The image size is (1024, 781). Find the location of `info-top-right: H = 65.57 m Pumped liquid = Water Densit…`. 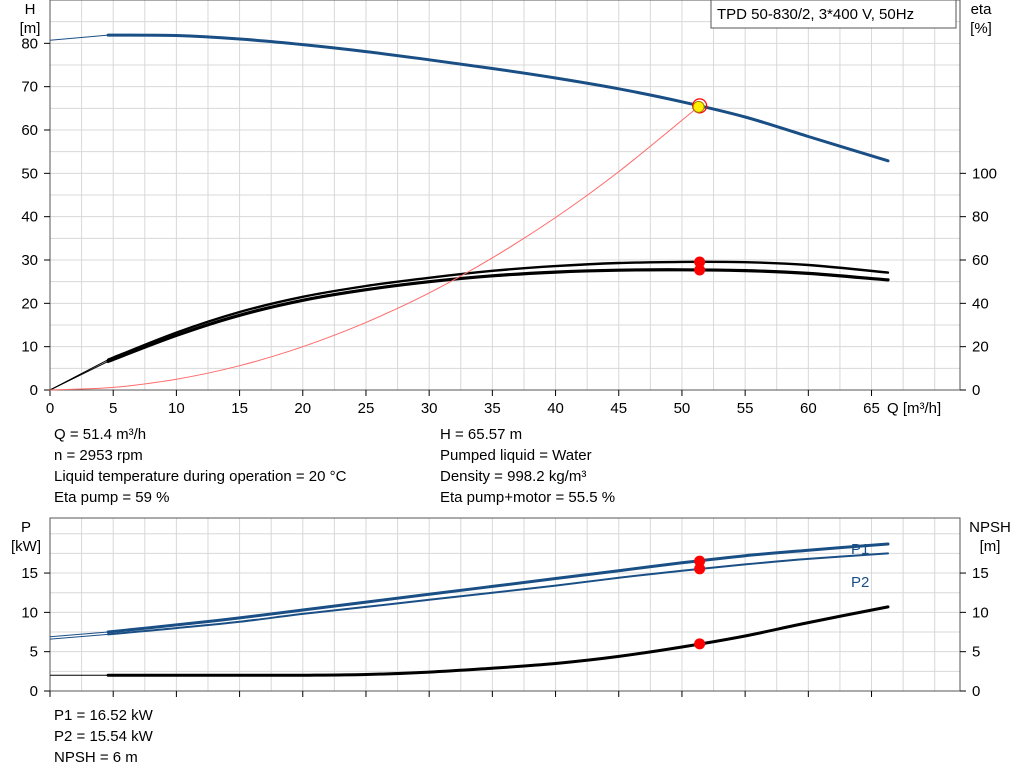

info-top-right: H = 65.57 m Pumped liquid = Water Densit… is located at coordinates (527, 466).